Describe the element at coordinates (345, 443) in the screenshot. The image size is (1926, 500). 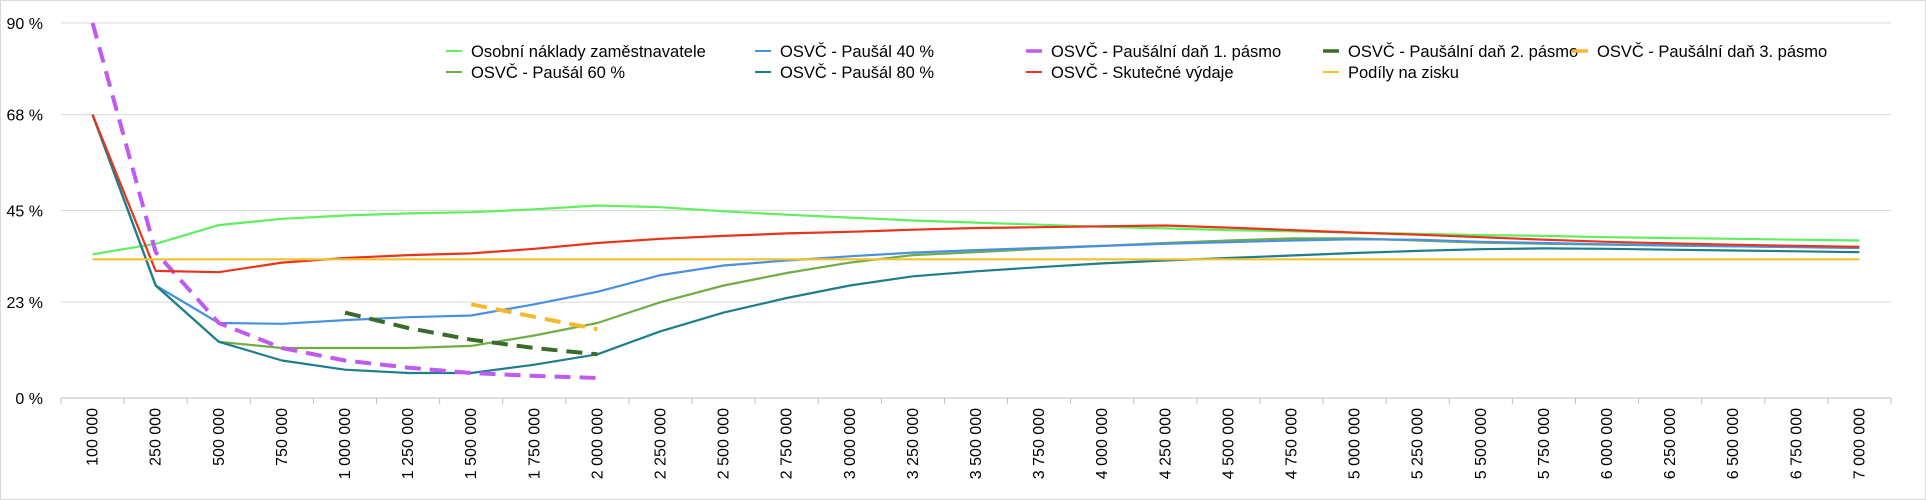
I see `x-tick-label: 1 000 000` at that location.